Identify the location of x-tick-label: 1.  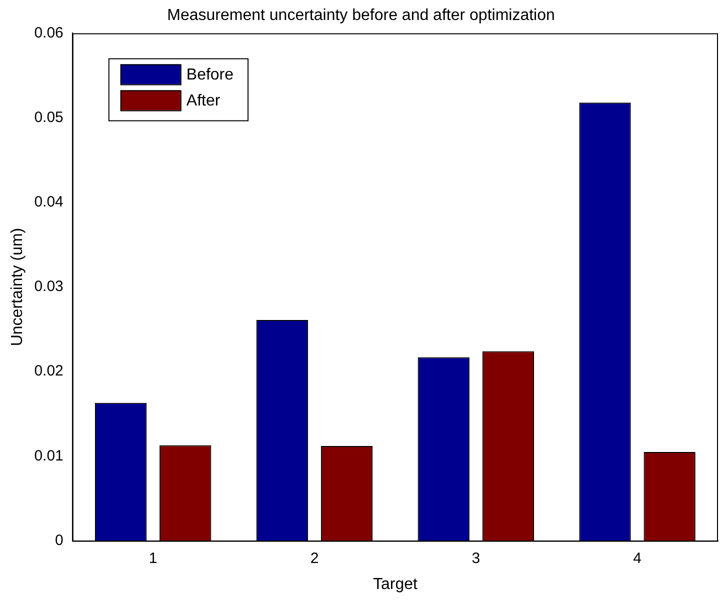
(153, 558).